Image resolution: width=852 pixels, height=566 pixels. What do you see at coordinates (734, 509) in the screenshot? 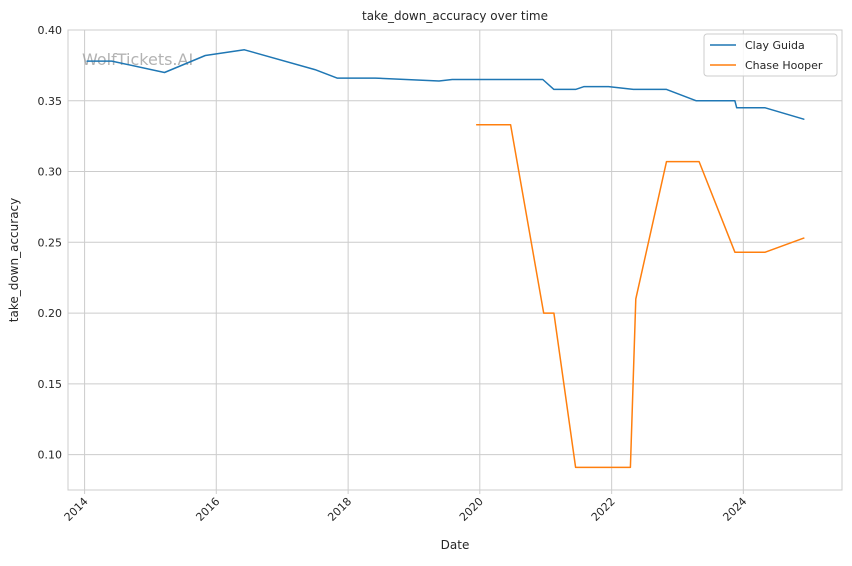
I see `x-tick-label: 2024` at bounding box center [734, 509].